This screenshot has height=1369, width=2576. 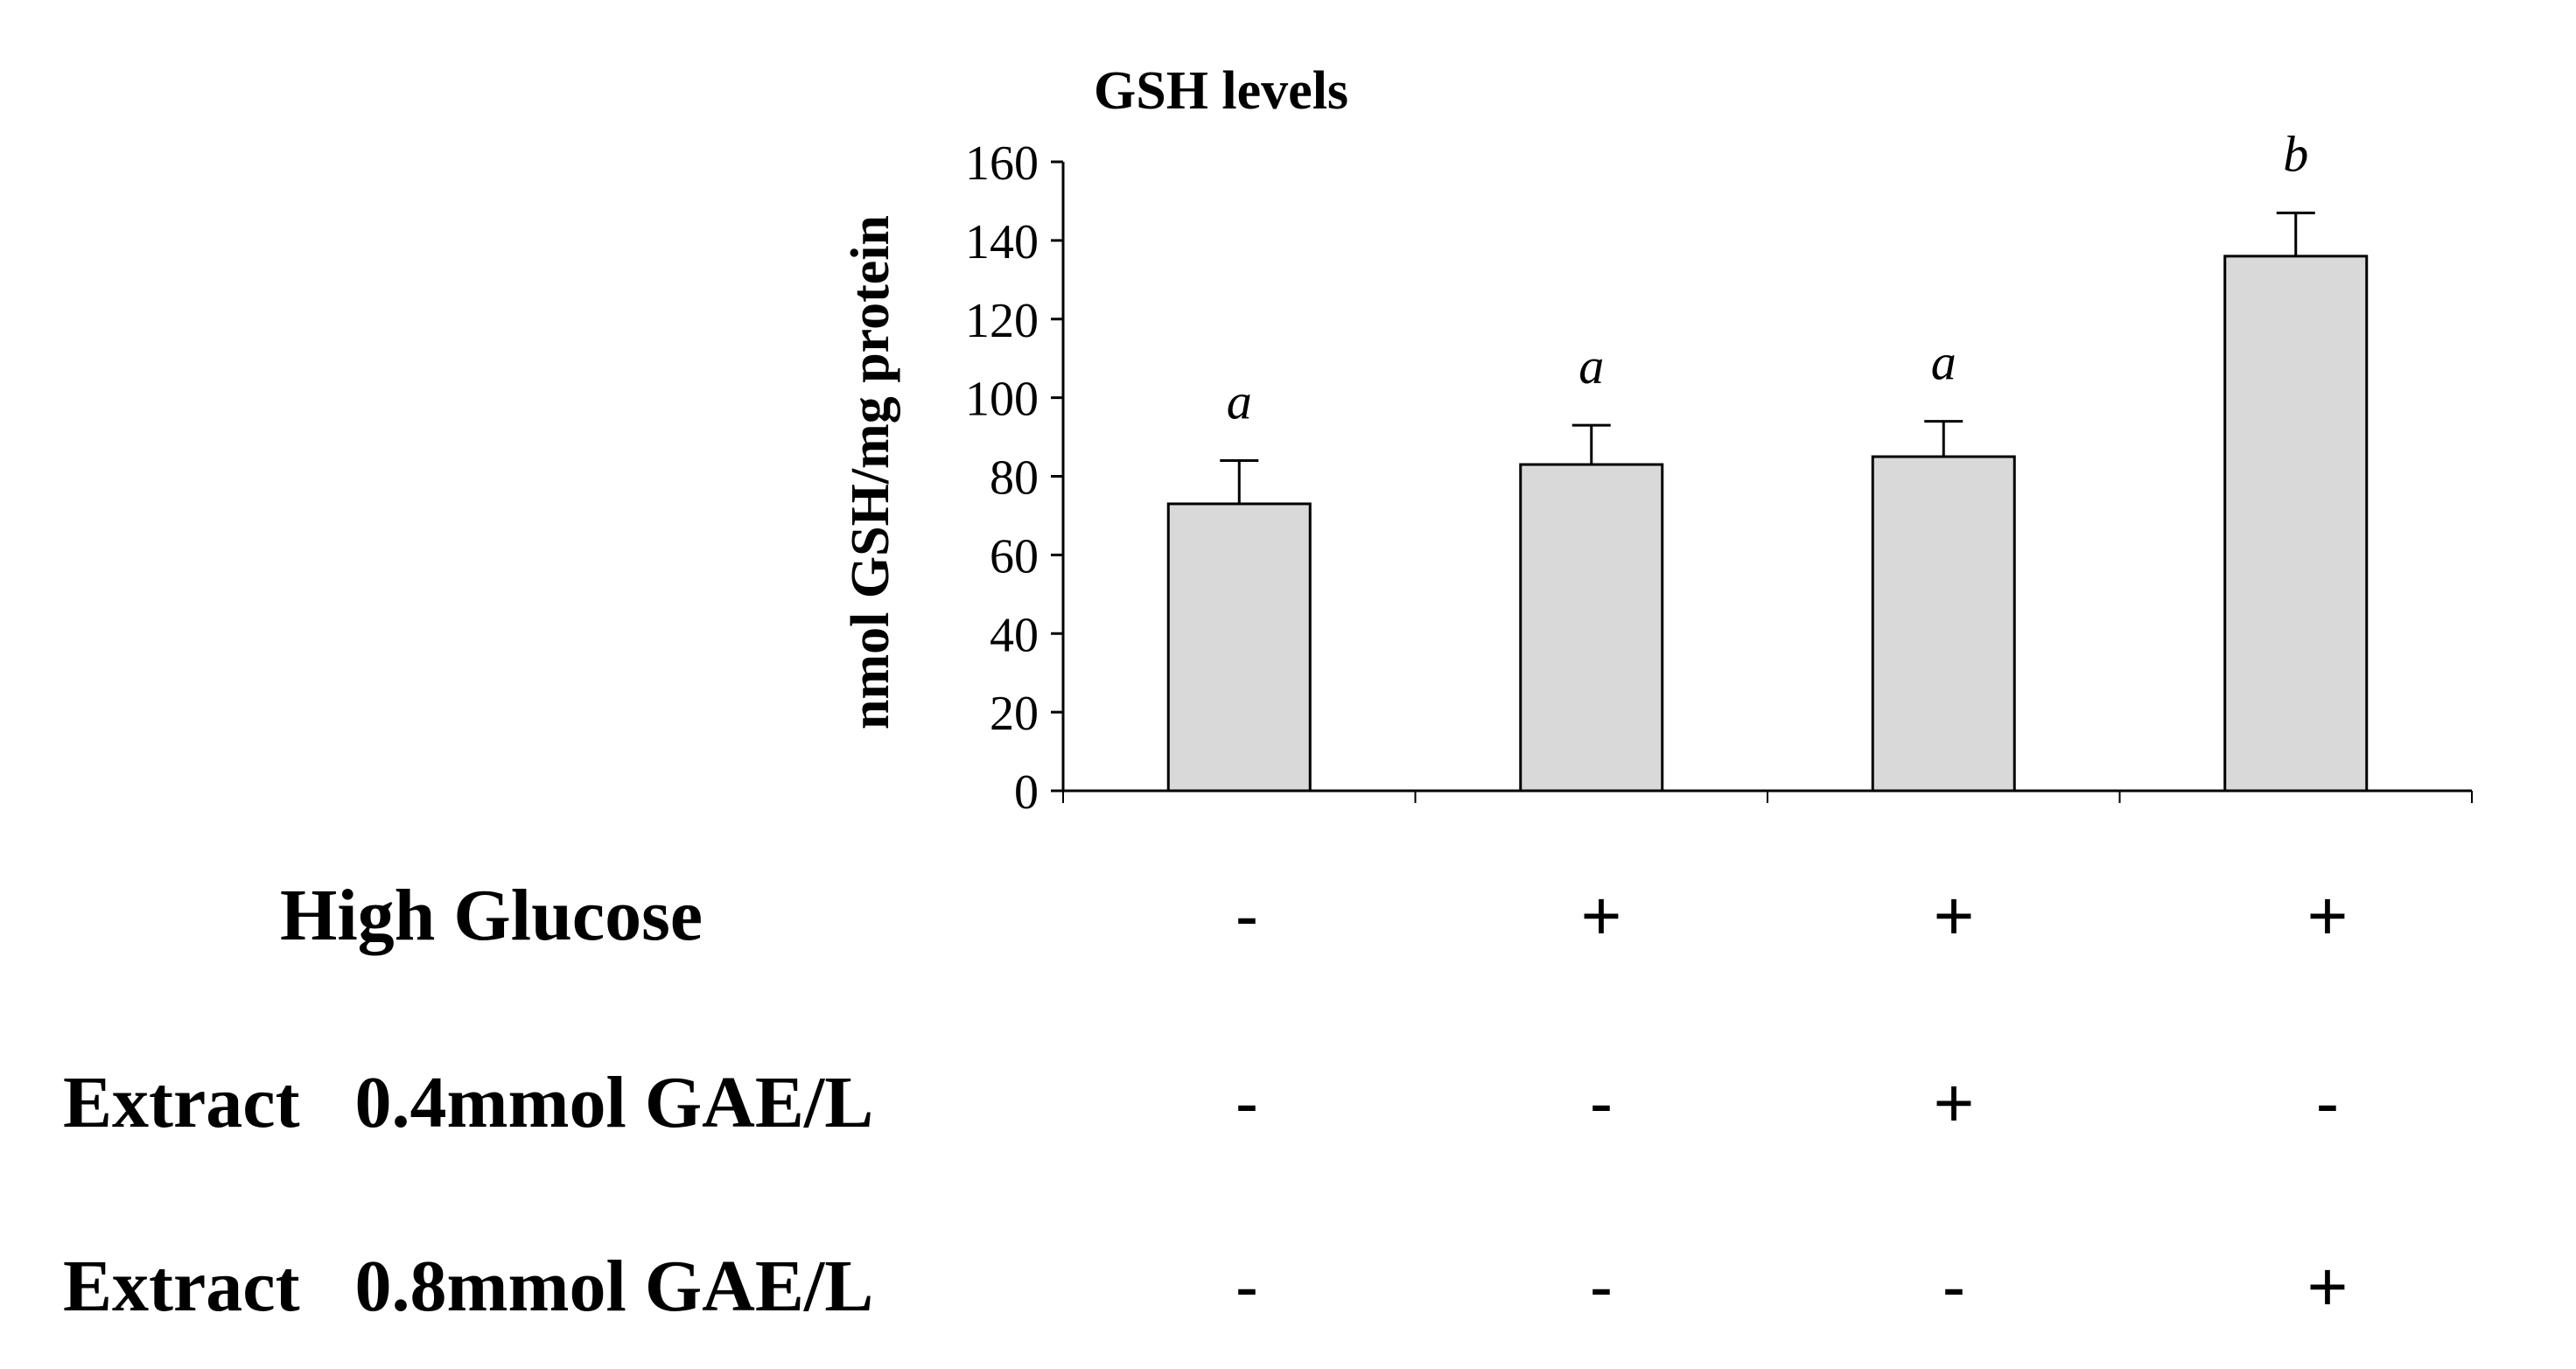 I want to click on x-axis, so click(x=1762, y=796).